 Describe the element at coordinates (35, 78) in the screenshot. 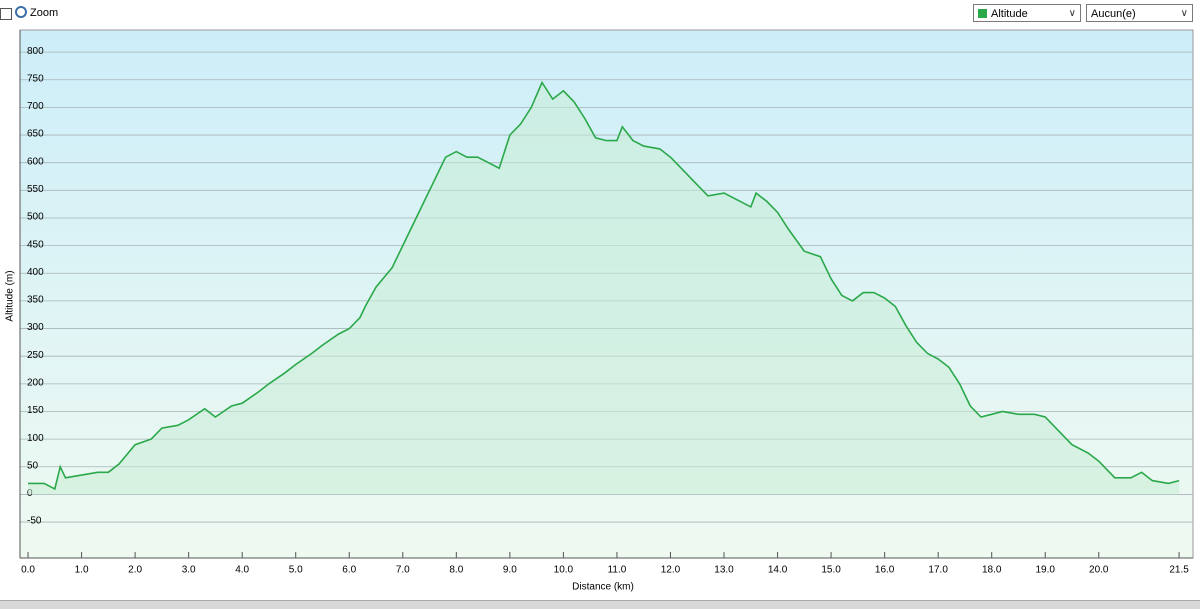

I see `y-tick-label: 750` at that location.